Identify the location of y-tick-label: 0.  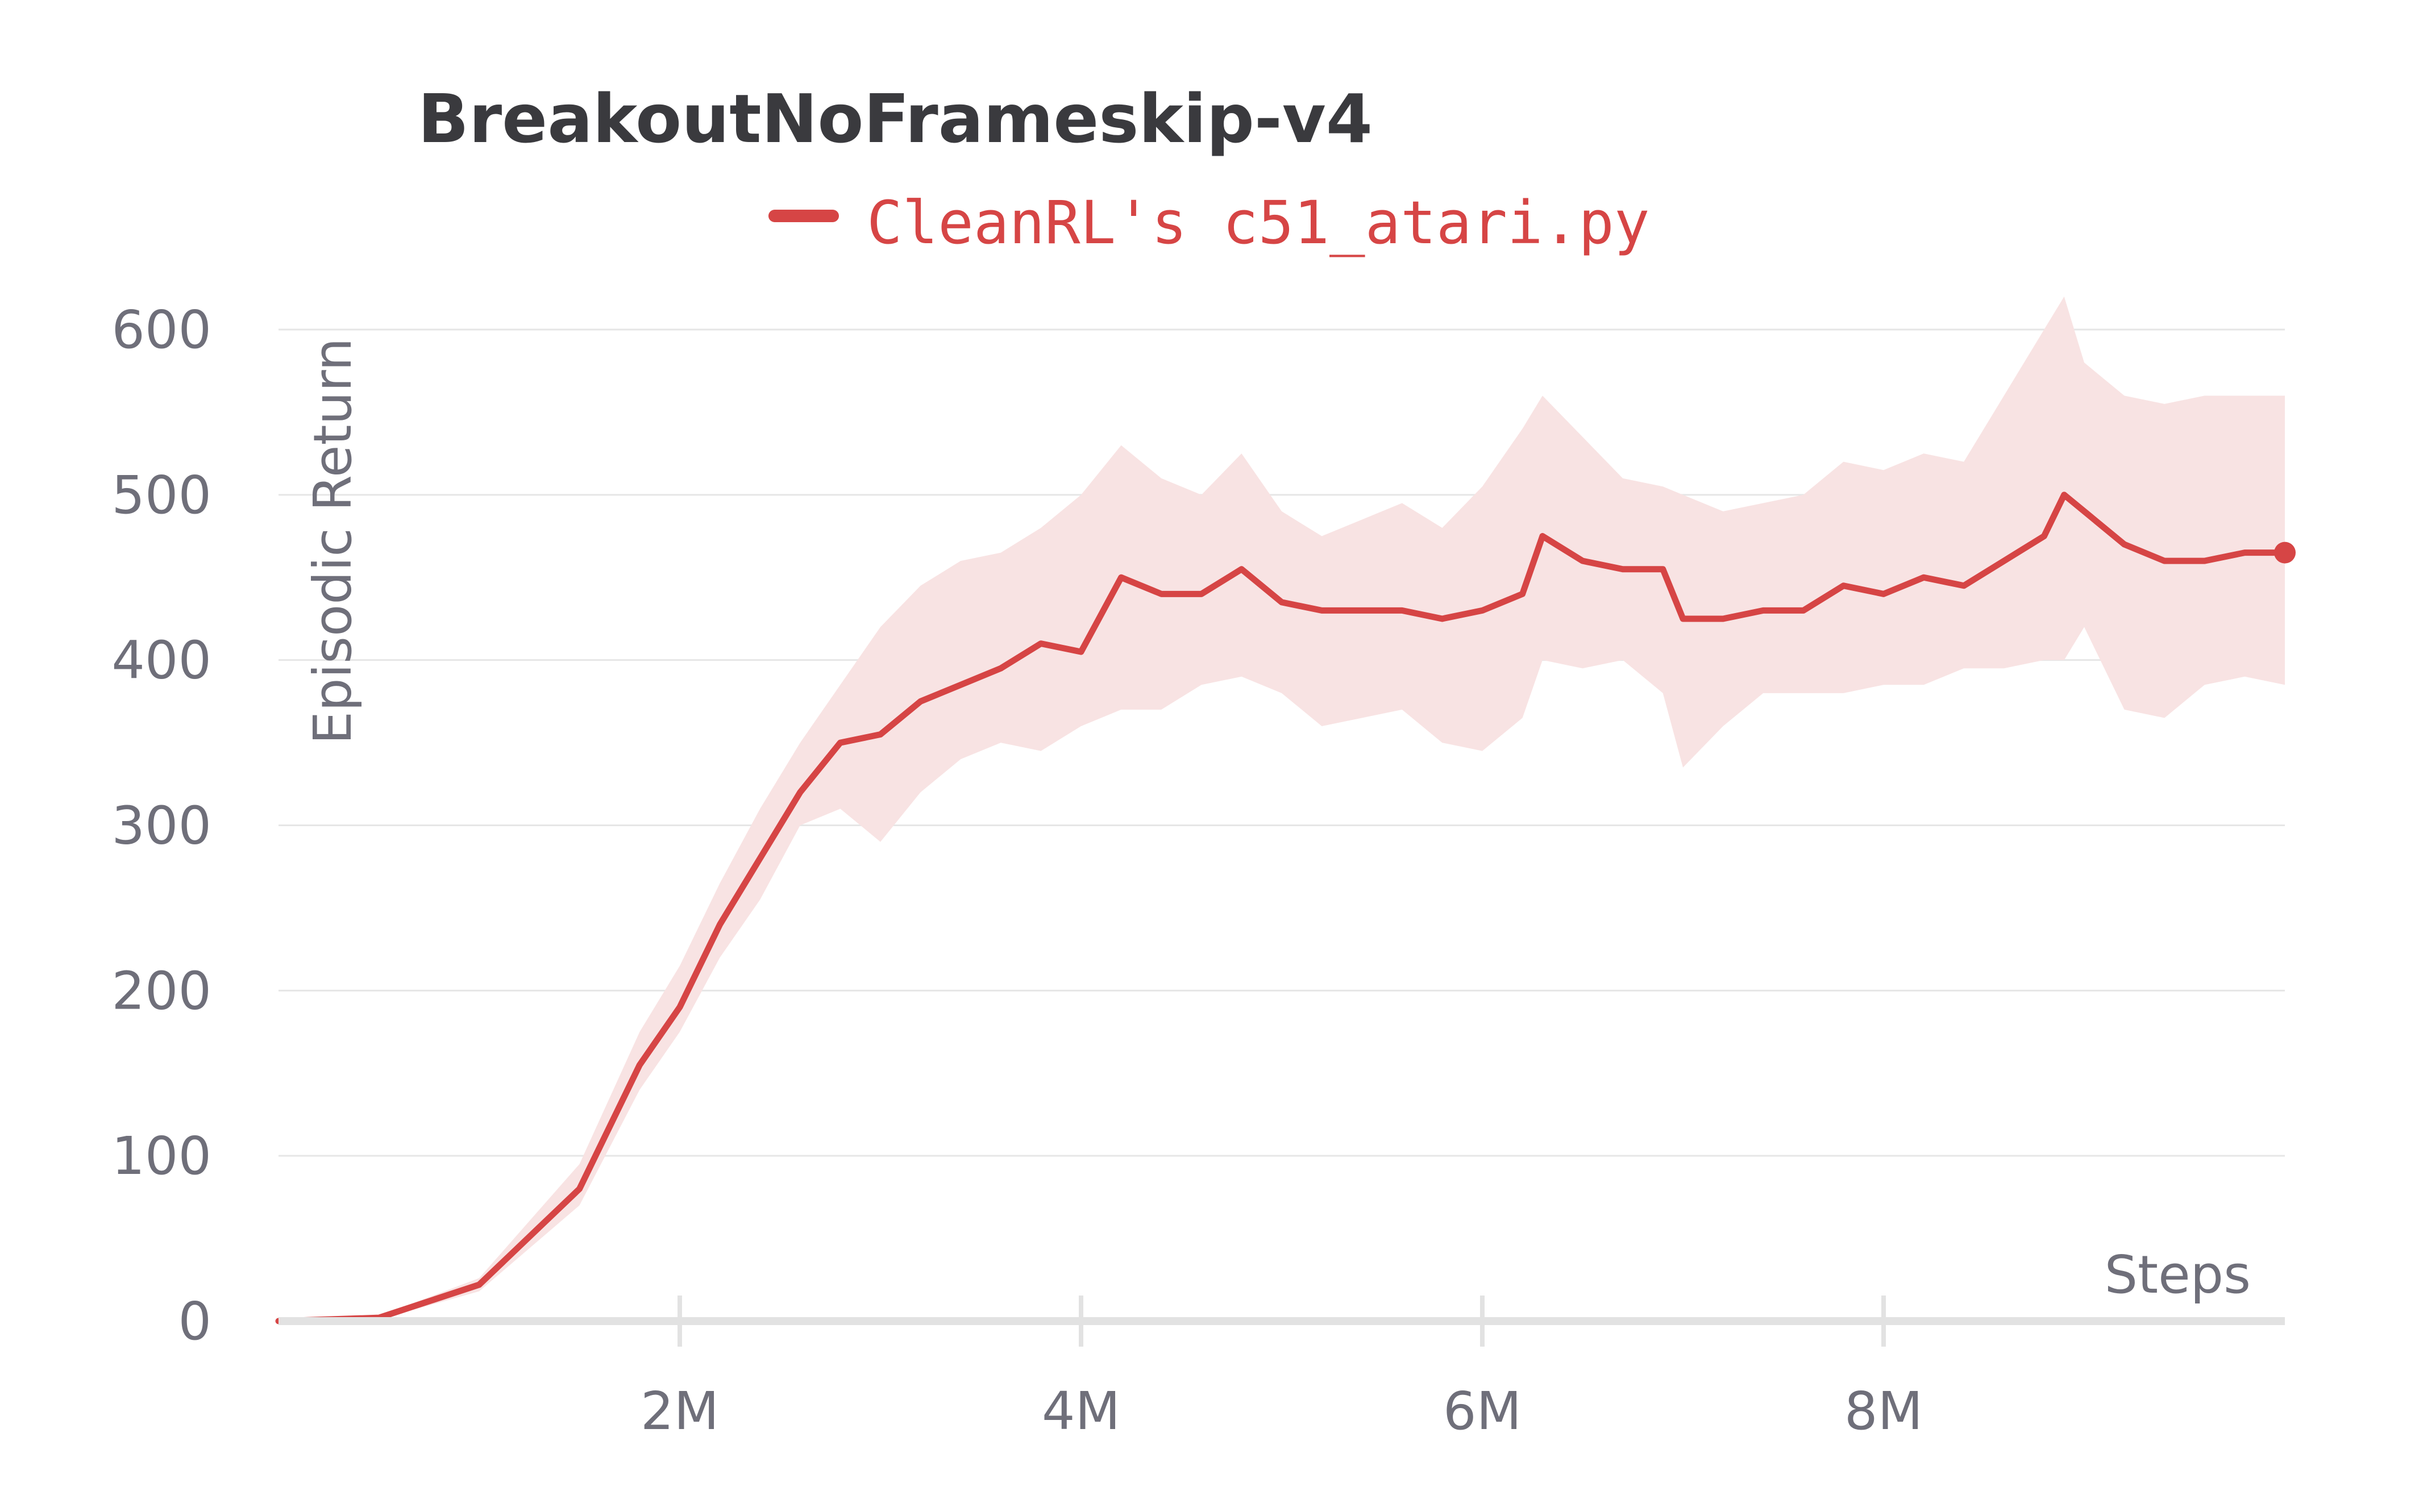
(194, 1321).